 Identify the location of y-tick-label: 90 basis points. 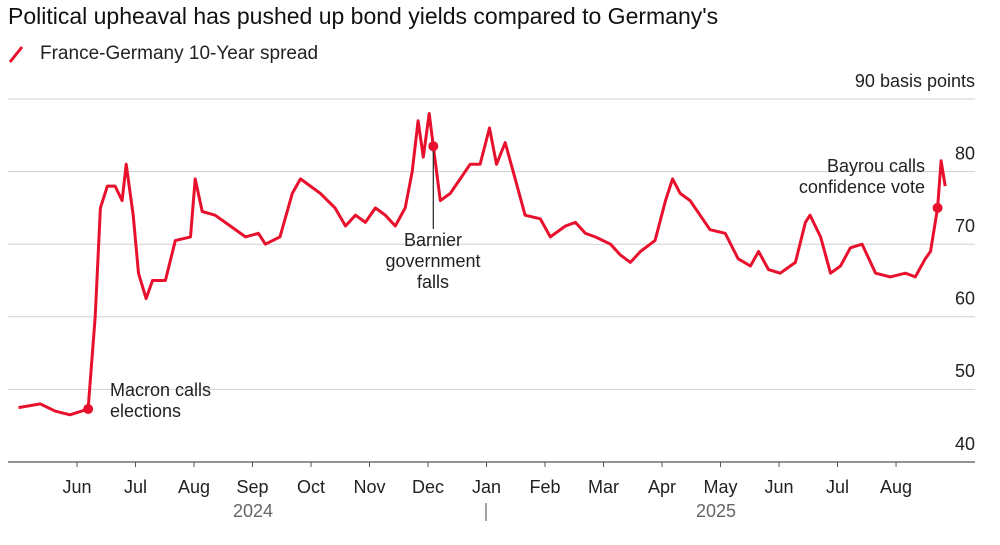
(915, 81).